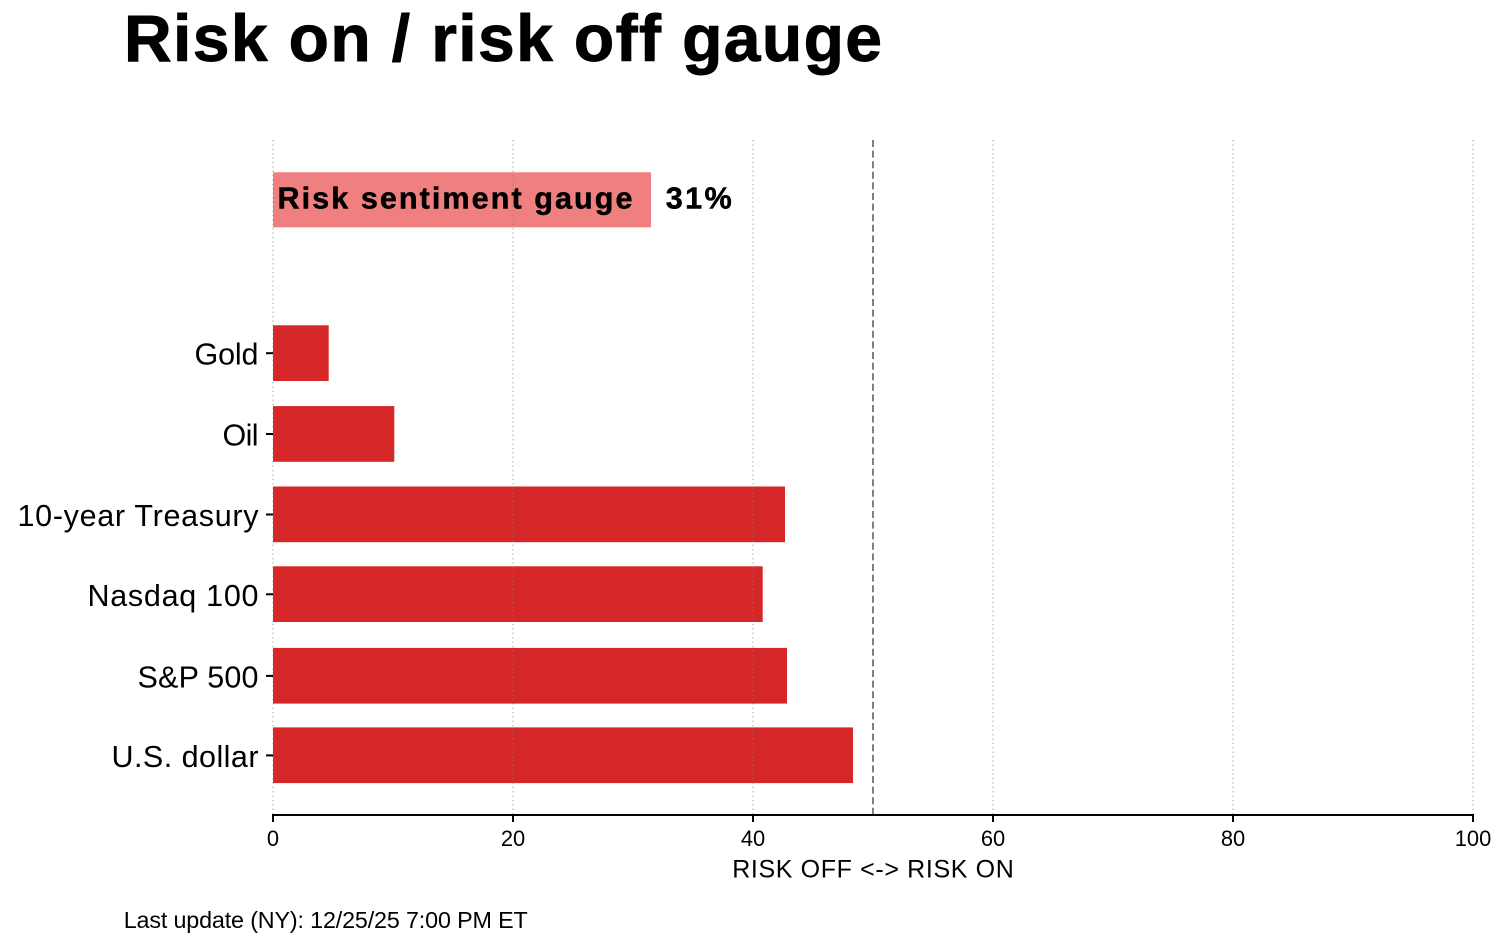 This screenshot has width=1509, height=946. What do you see at coordinates (513, 838) in the screenshot?
I see `svg-text: 20` at bounding box center [513, 838].